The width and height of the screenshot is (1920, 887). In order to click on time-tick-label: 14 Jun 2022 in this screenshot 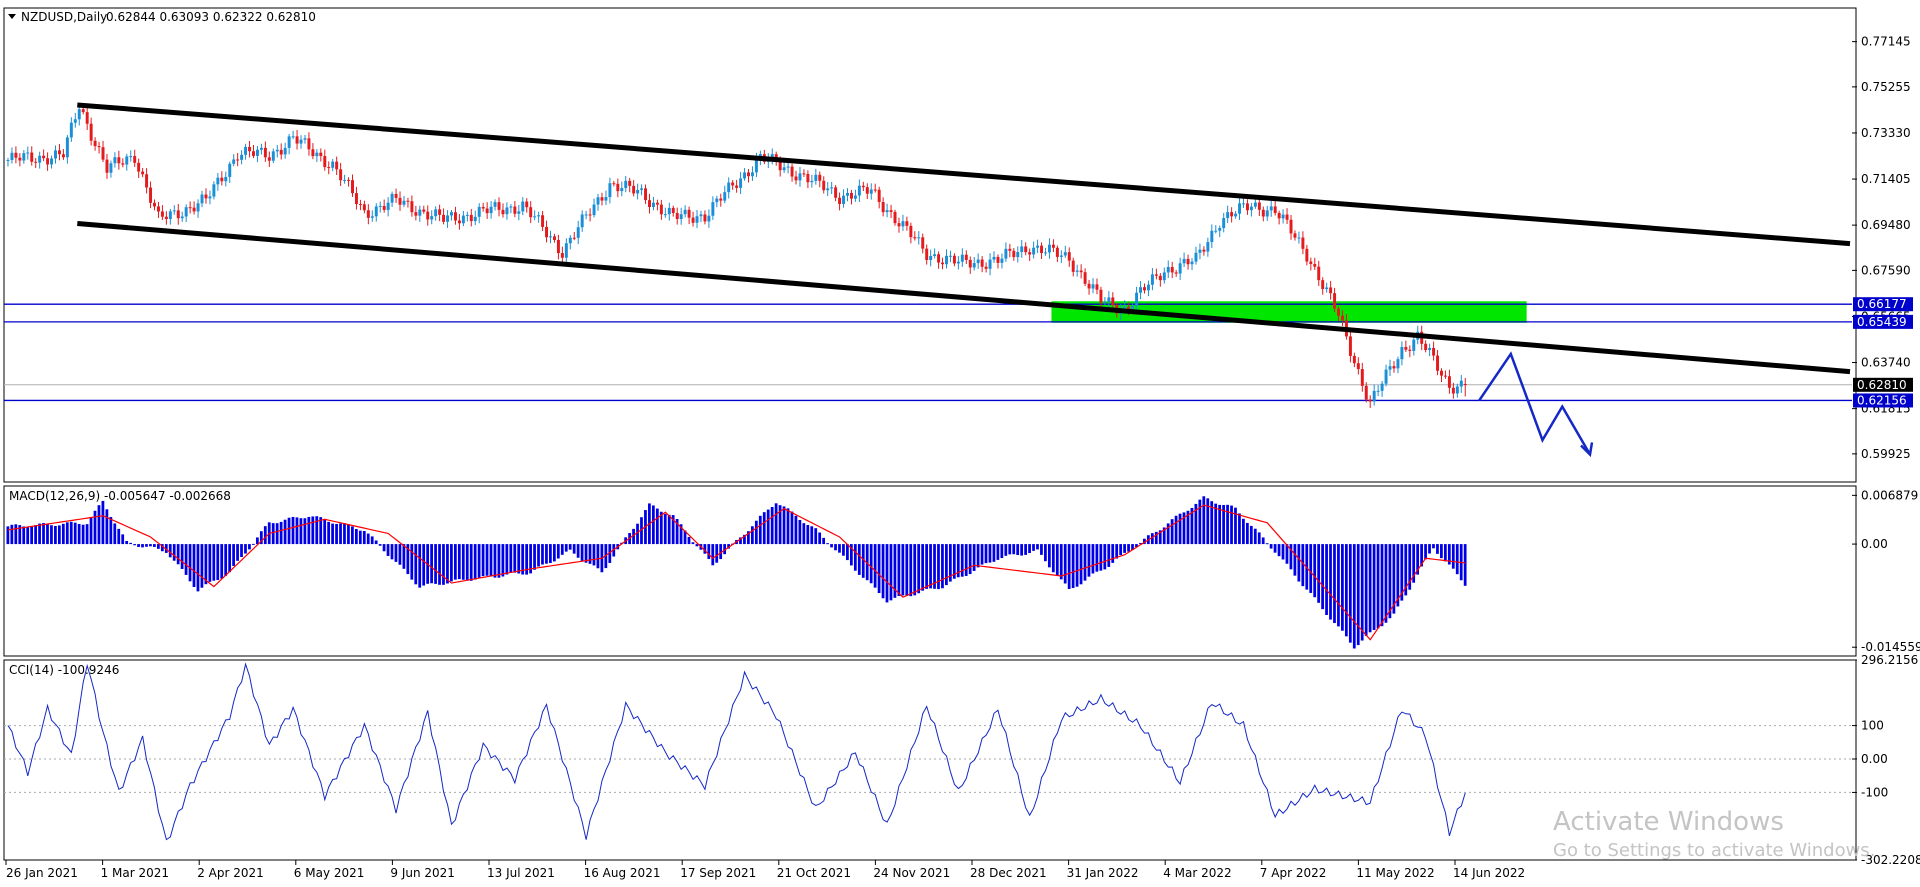, I will do `click(1489, 873)`.